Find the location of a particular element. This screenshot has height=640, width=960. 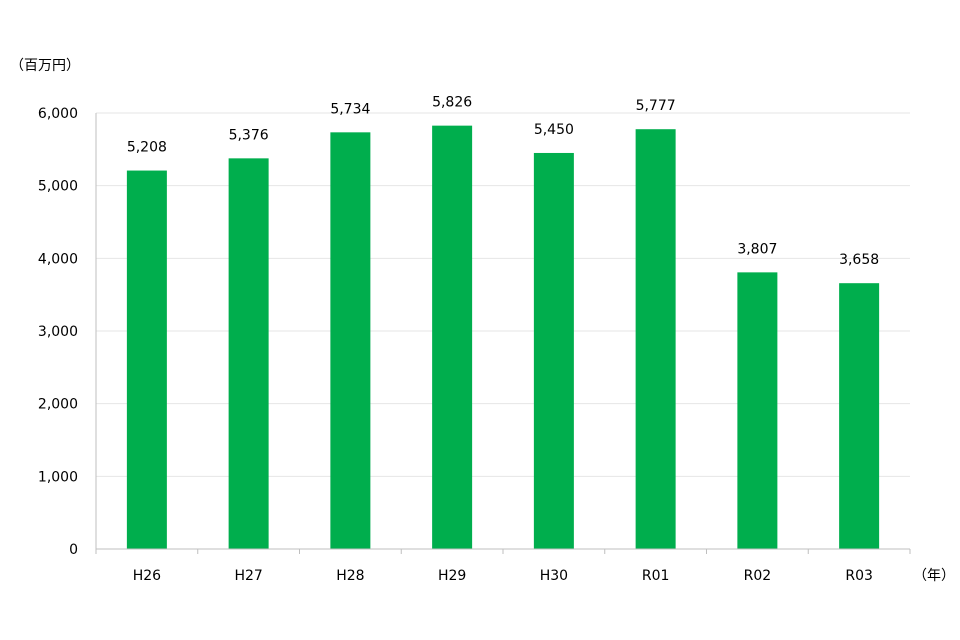

data-label: 5,208 is located at coordinates (147, 148).